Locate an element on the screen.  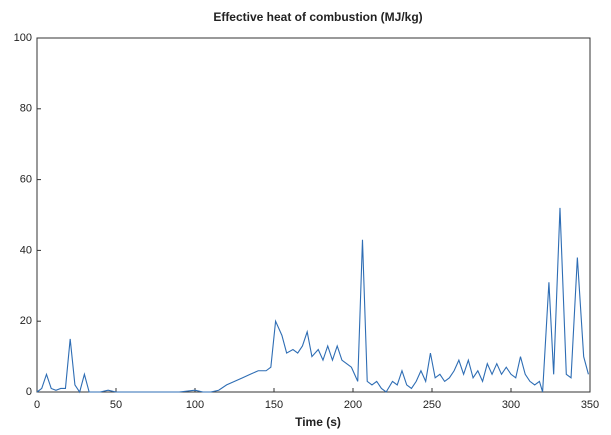
y-tick-label: 40 is located at coordinates (26, 250).